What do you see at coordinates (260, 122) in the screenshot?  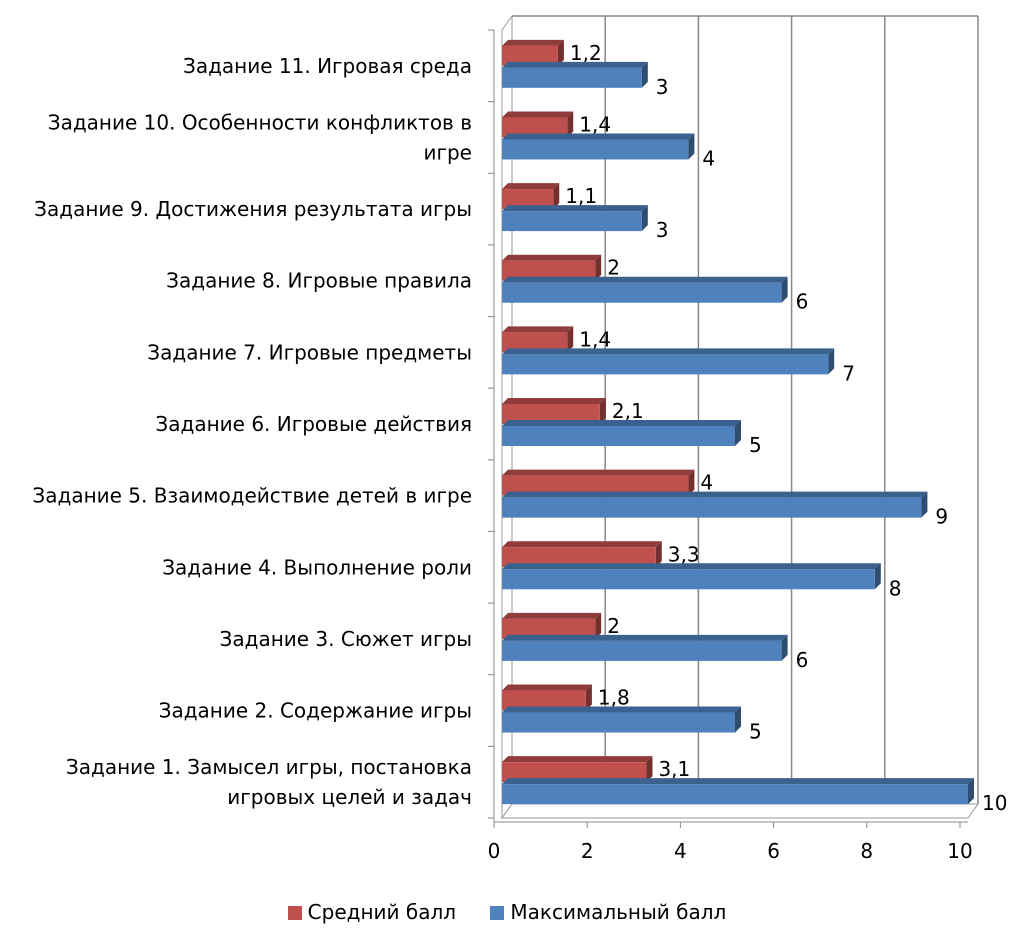 I see `category-label: Задание 10. Особенности конфликтов в` at bounding box center [260, 122].